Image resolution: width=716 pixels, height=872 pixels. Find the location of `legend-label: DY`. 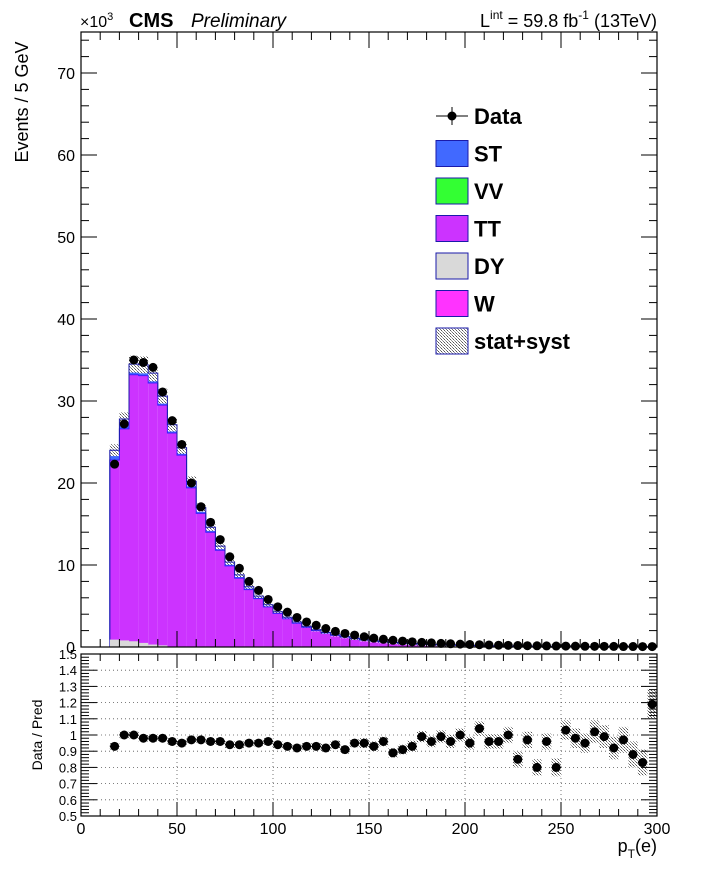

legend-label: DY is located at coordinates (489, 266).